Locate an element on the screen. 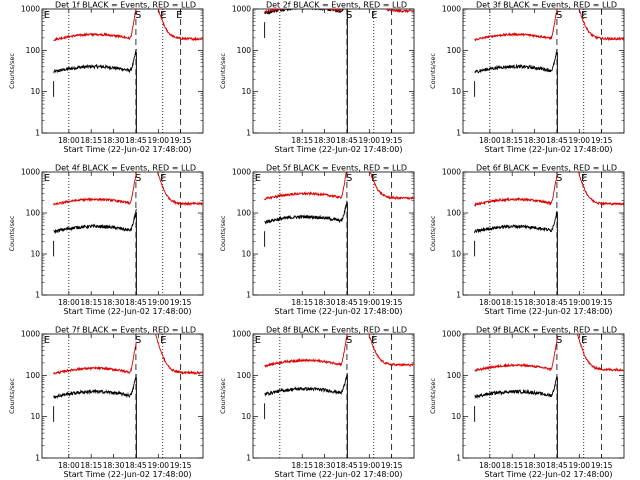 This screenshot has width=640, height=480. panel-title: Det 3f BLACK = Events, RED = LLD is located at coordinates (546, 5).